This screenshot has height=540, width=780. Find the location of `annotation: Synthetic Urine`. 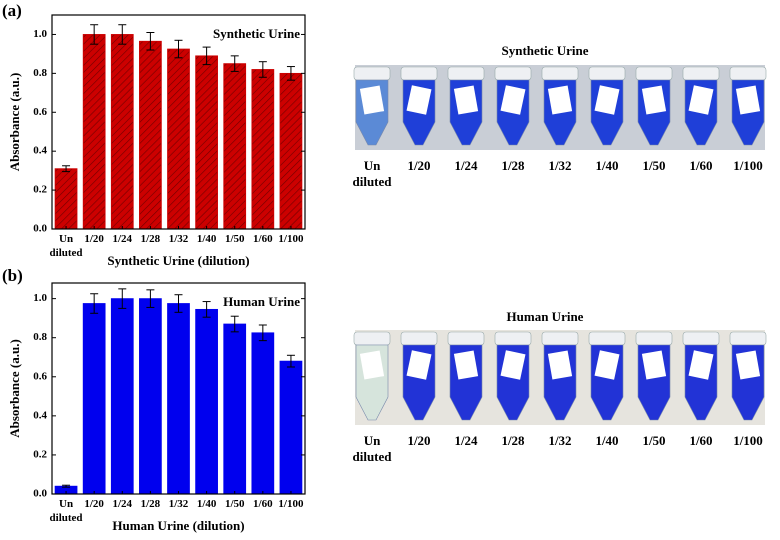

annotation: Synthetic Urine is located at coordinates (256, 33).